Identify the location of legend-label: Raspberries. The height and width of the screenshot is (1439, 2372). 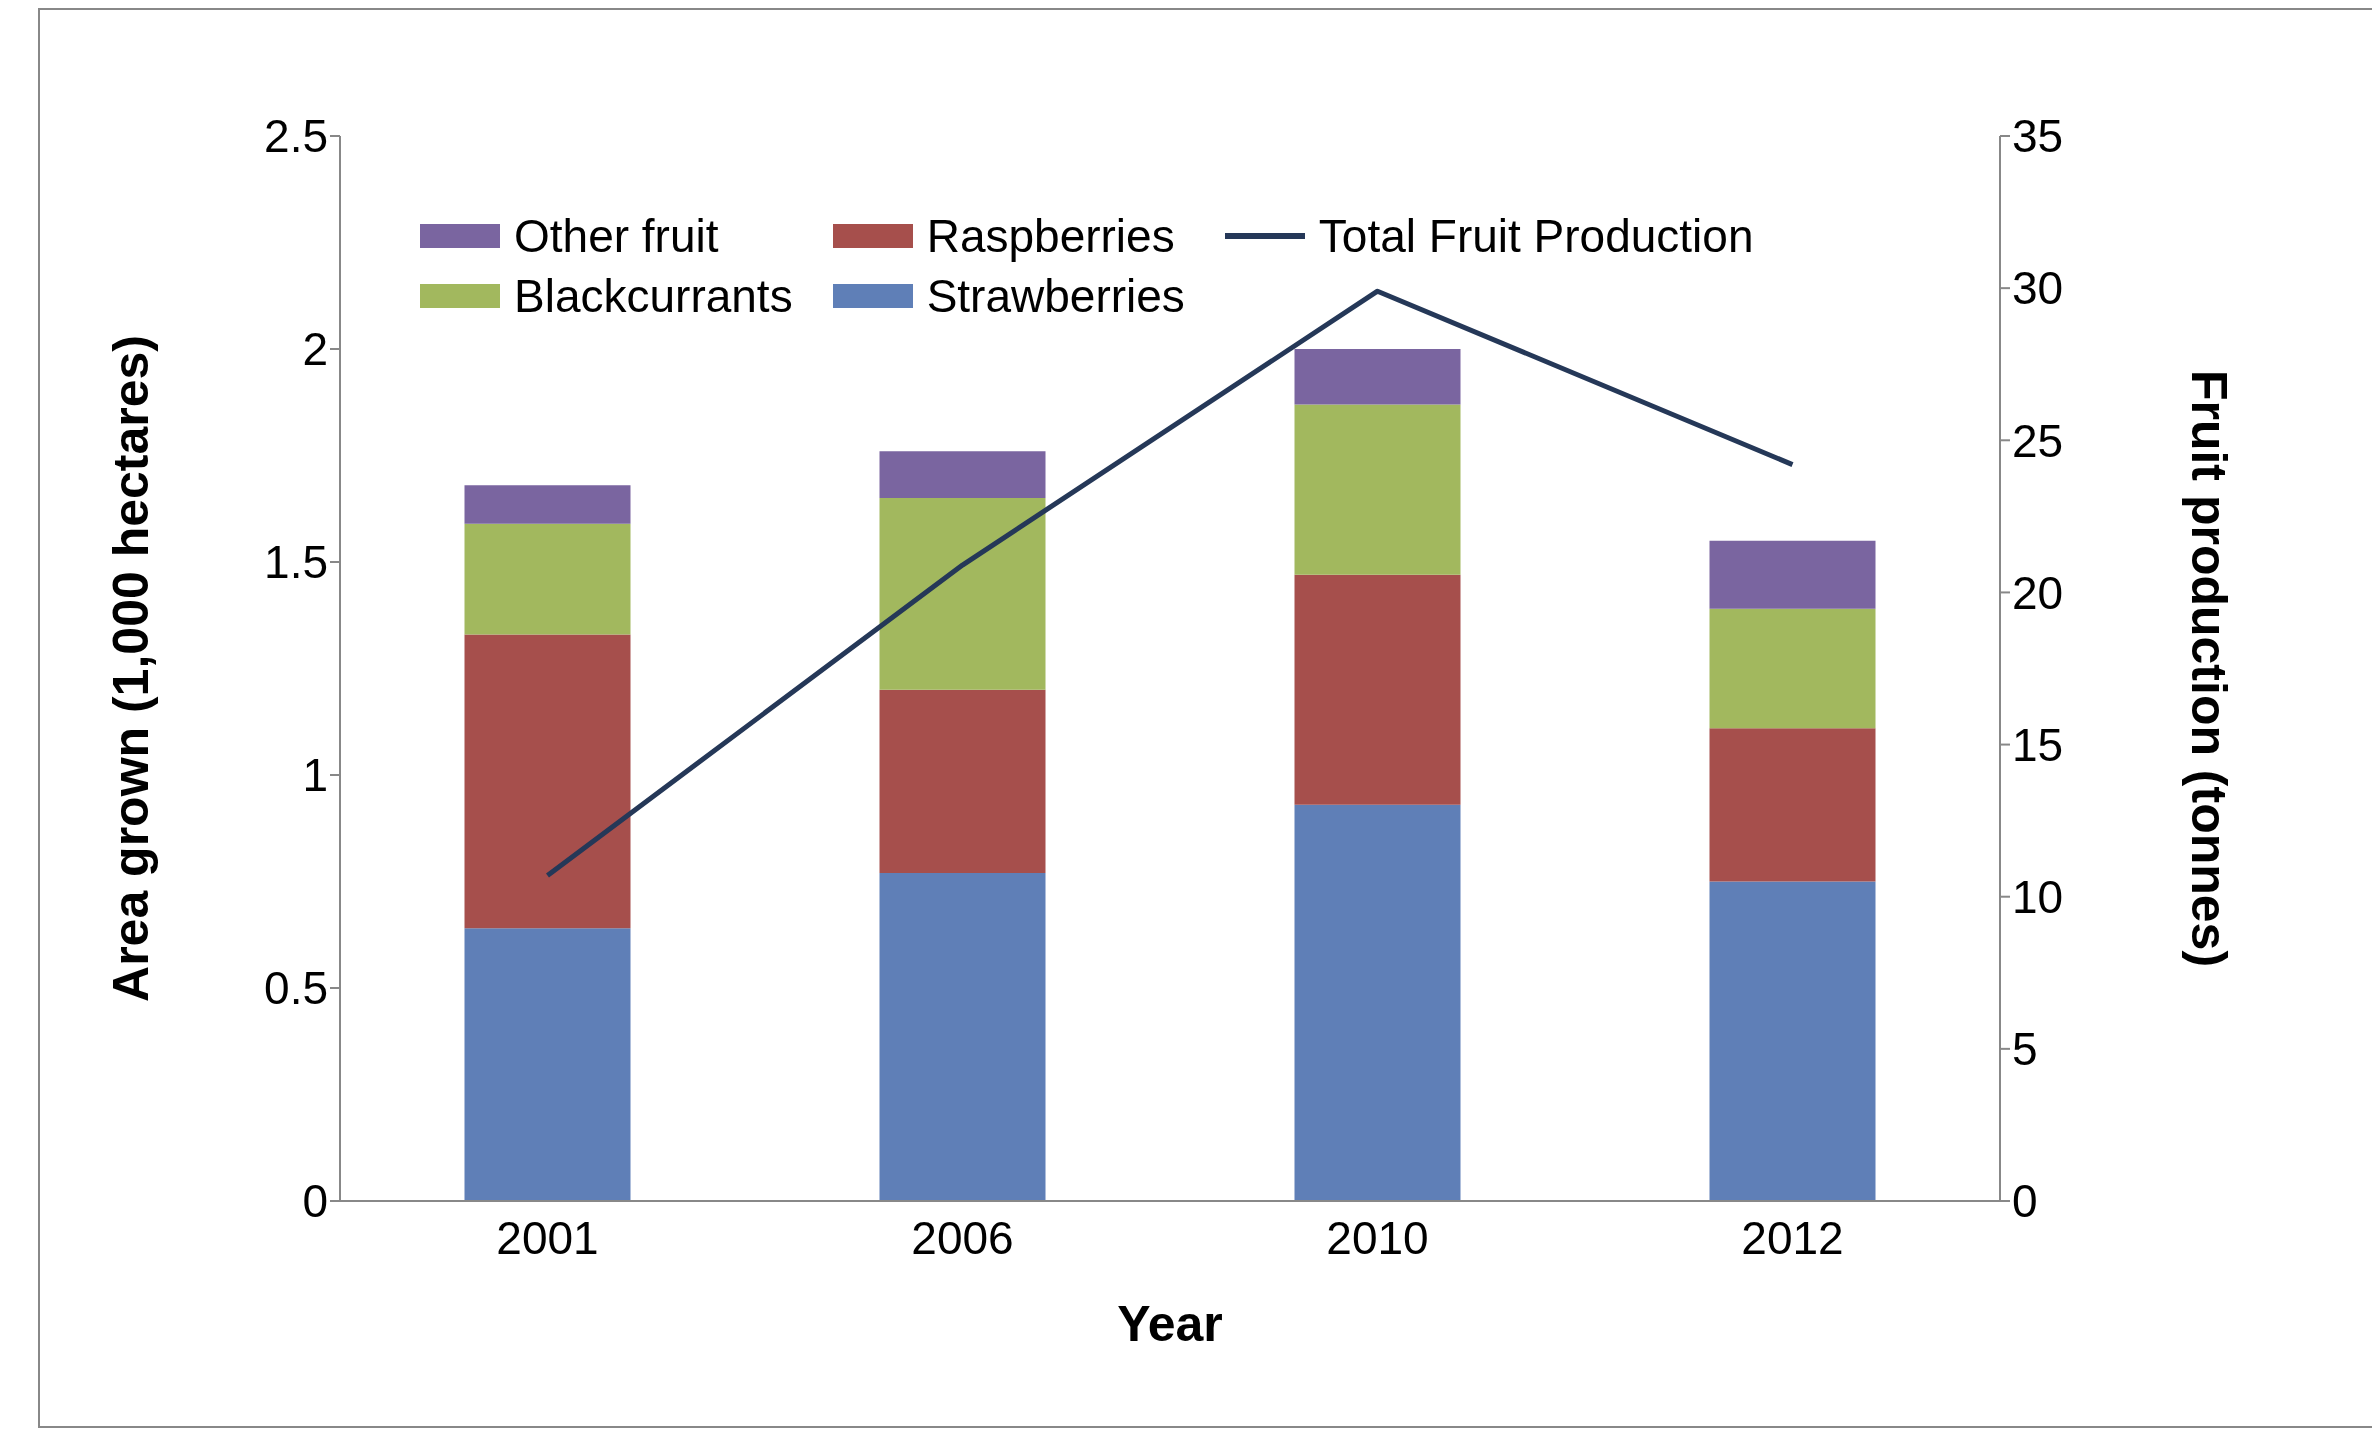
(1050, 236).